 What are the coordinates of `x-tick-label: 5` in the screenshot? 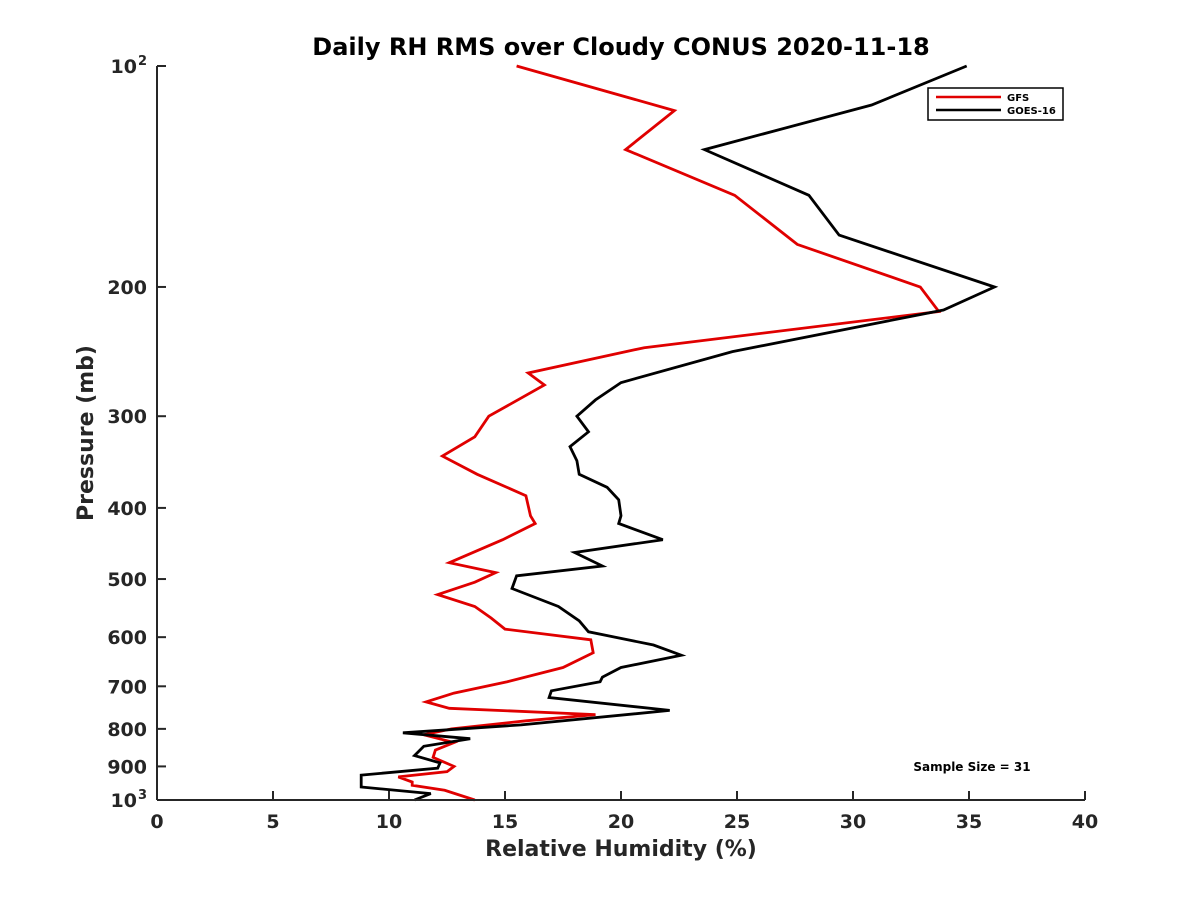 It's located at (272, 822).